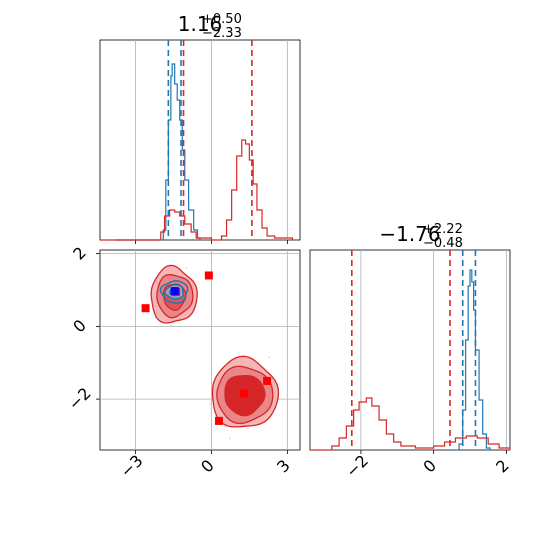 The image size is (550, 550). I want to click on tick-label-x: 3, so click(283, 466).